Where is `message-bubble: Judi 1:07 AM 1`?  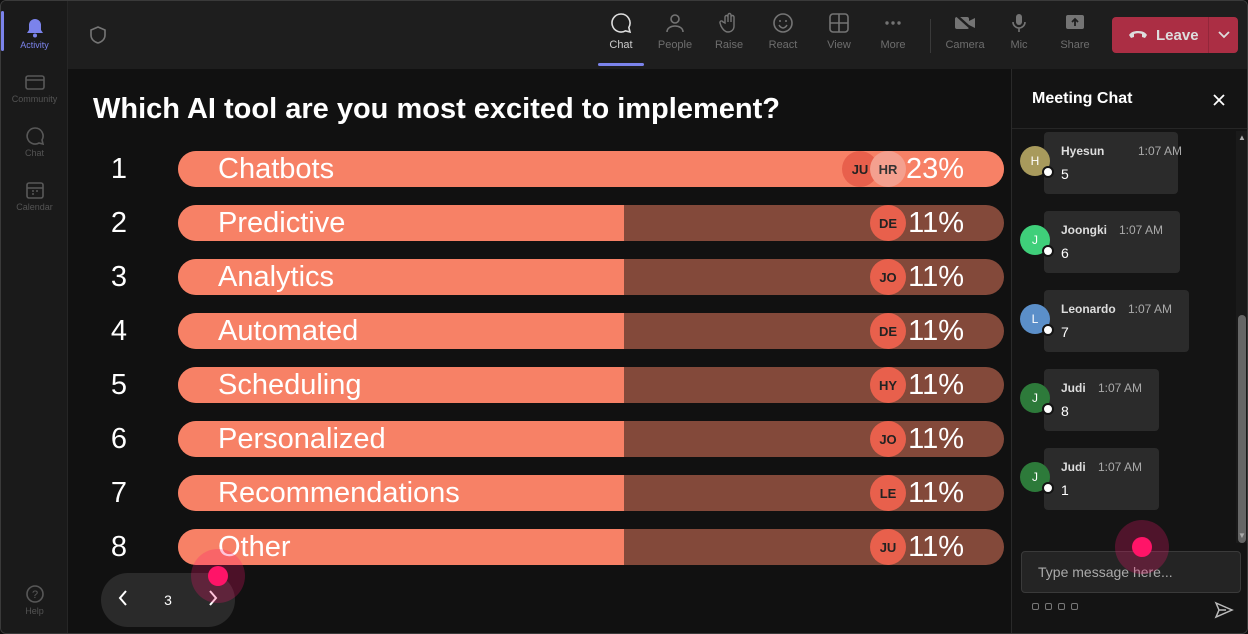
message-bubble: Judi 1:07 AM 1 is located at coordinates (1101, 479).